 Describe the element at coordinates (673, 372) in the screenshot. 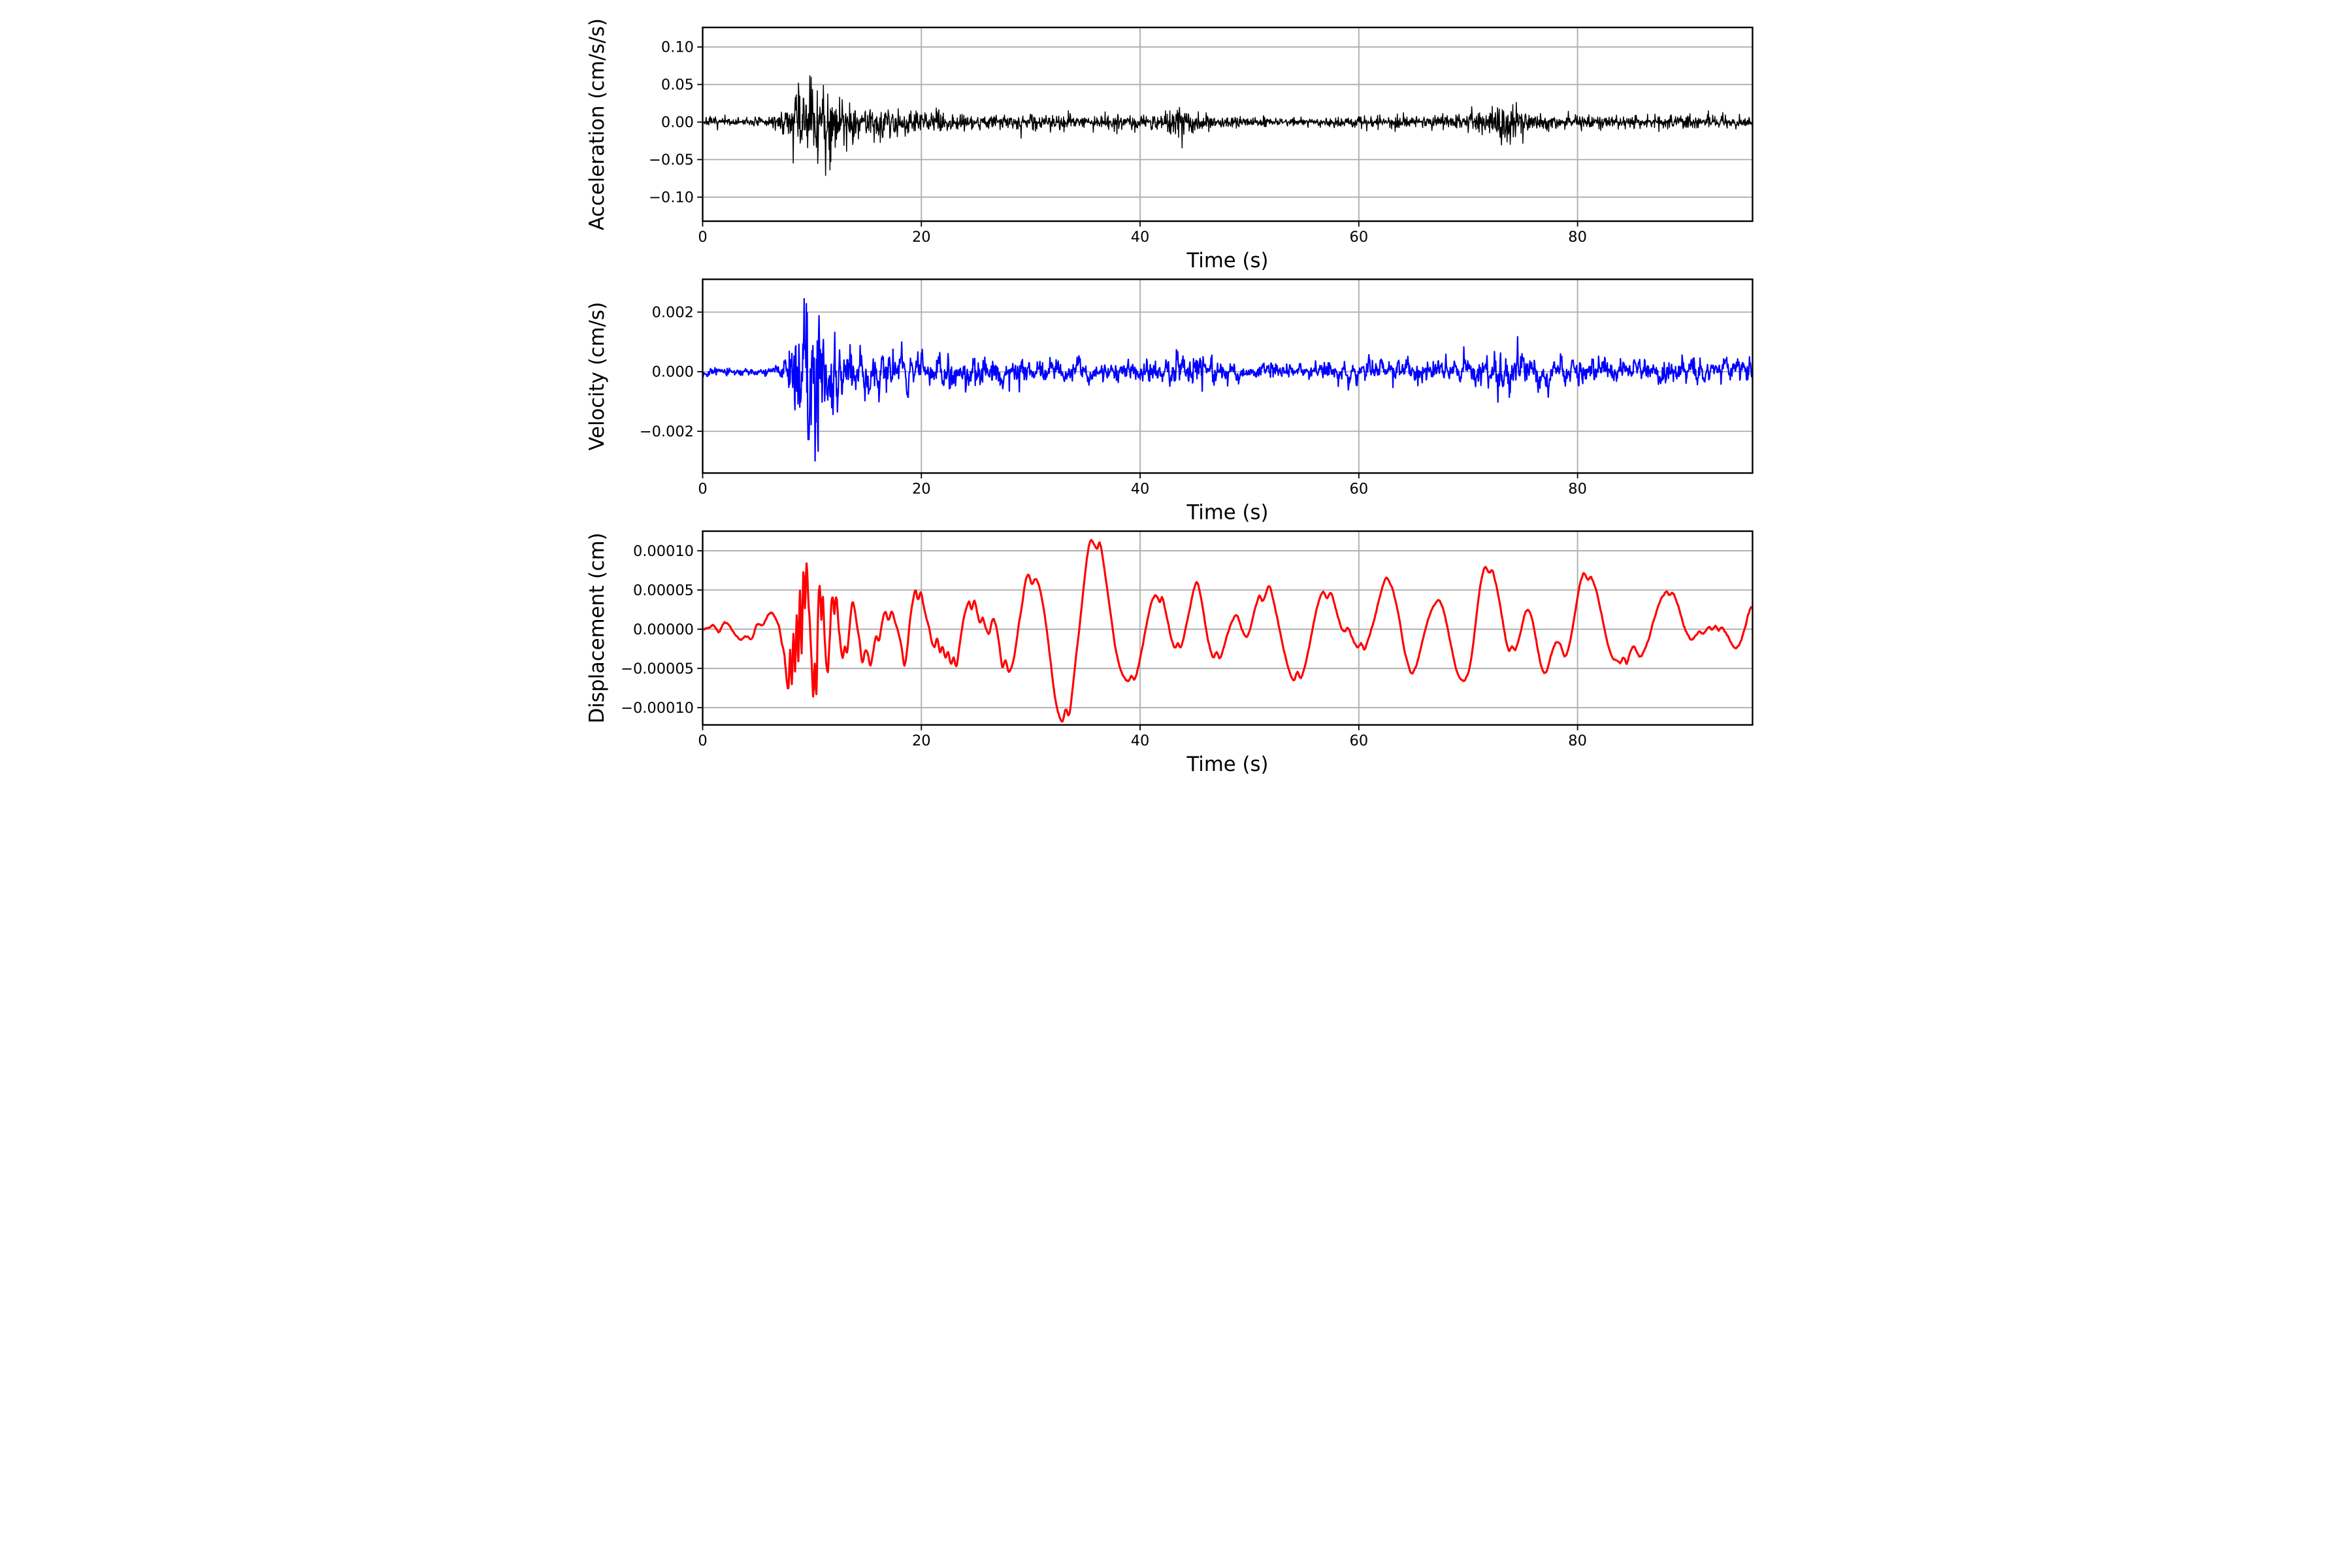

I see `y-tick-label: 0.000` at that location.